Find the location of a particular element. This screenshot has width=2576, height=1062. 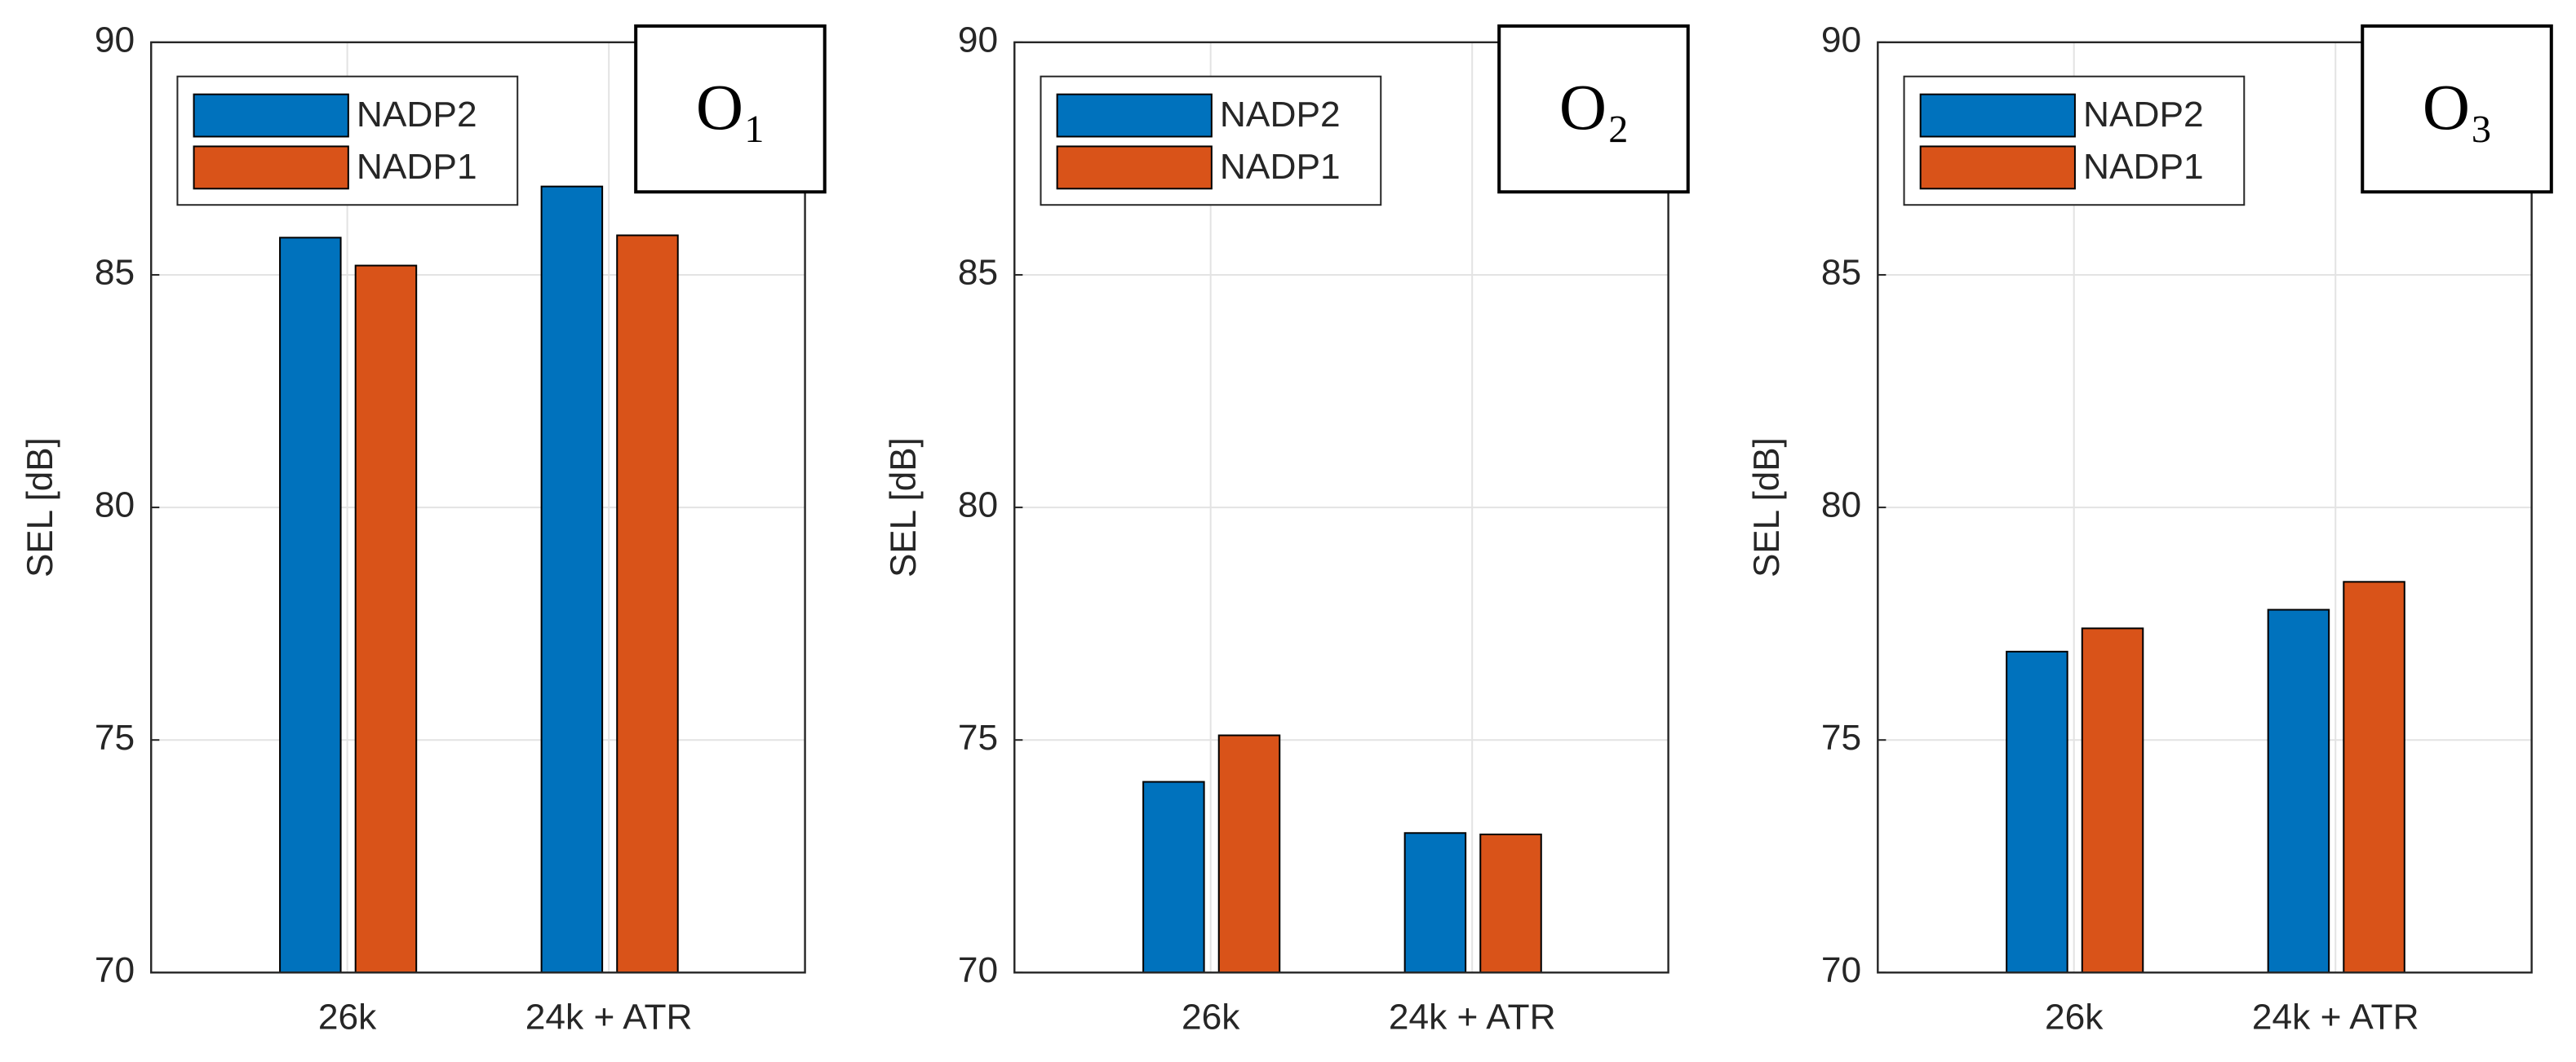

annotation: O₃ is located at coordinates (2458, 108).